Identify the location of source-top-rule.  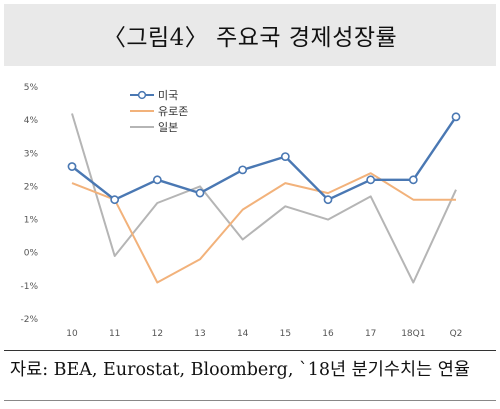
(250, 350).